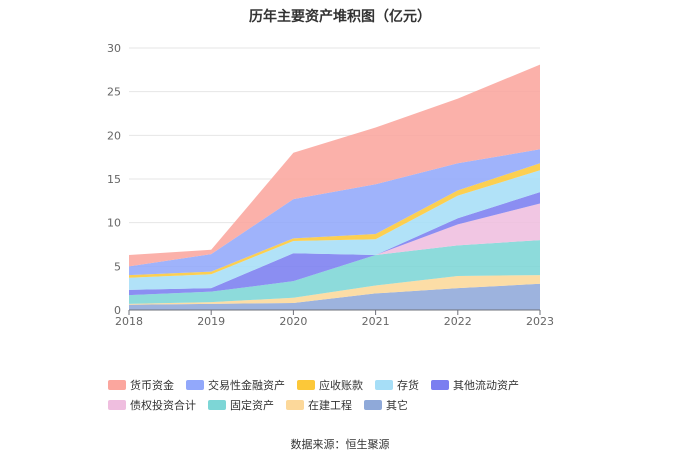  Describe the element at coordinates (330, 405) in the screenshot. I see `legend-label: 在建工程` at that location.